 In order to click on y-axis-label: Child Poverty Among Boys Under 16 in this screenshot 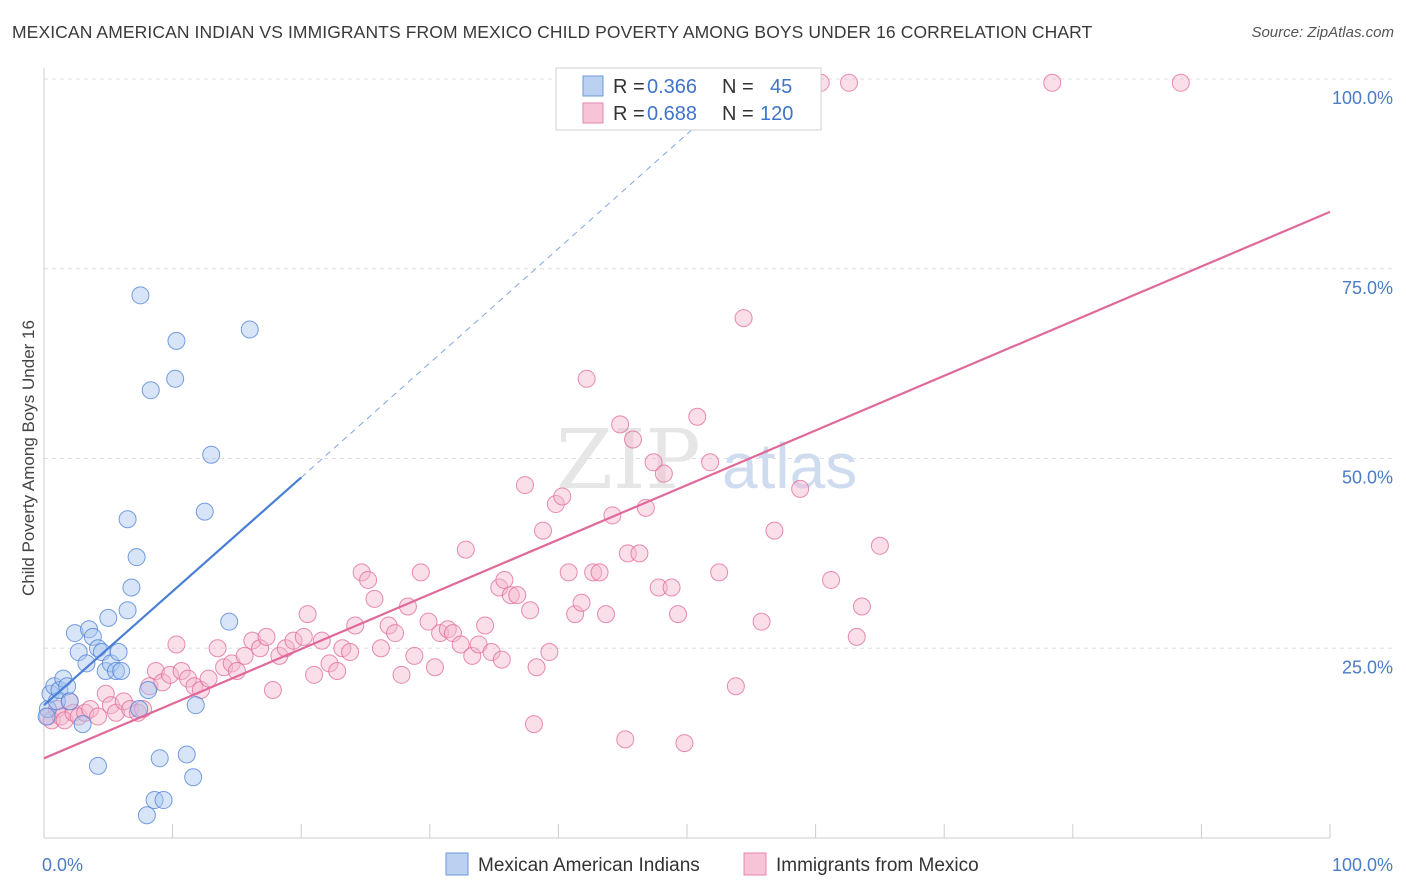, I will do `click(28, 458)`.